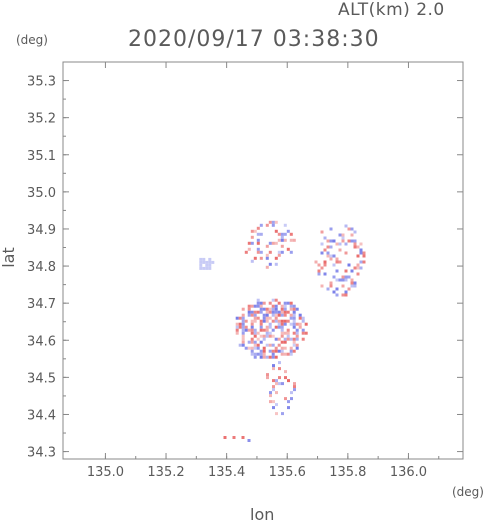 This screenshot has height=524, width=491. Describe the element at coordinates (41, 267) in the screenshot. I see `y-tick-label: 34.8` at that location.